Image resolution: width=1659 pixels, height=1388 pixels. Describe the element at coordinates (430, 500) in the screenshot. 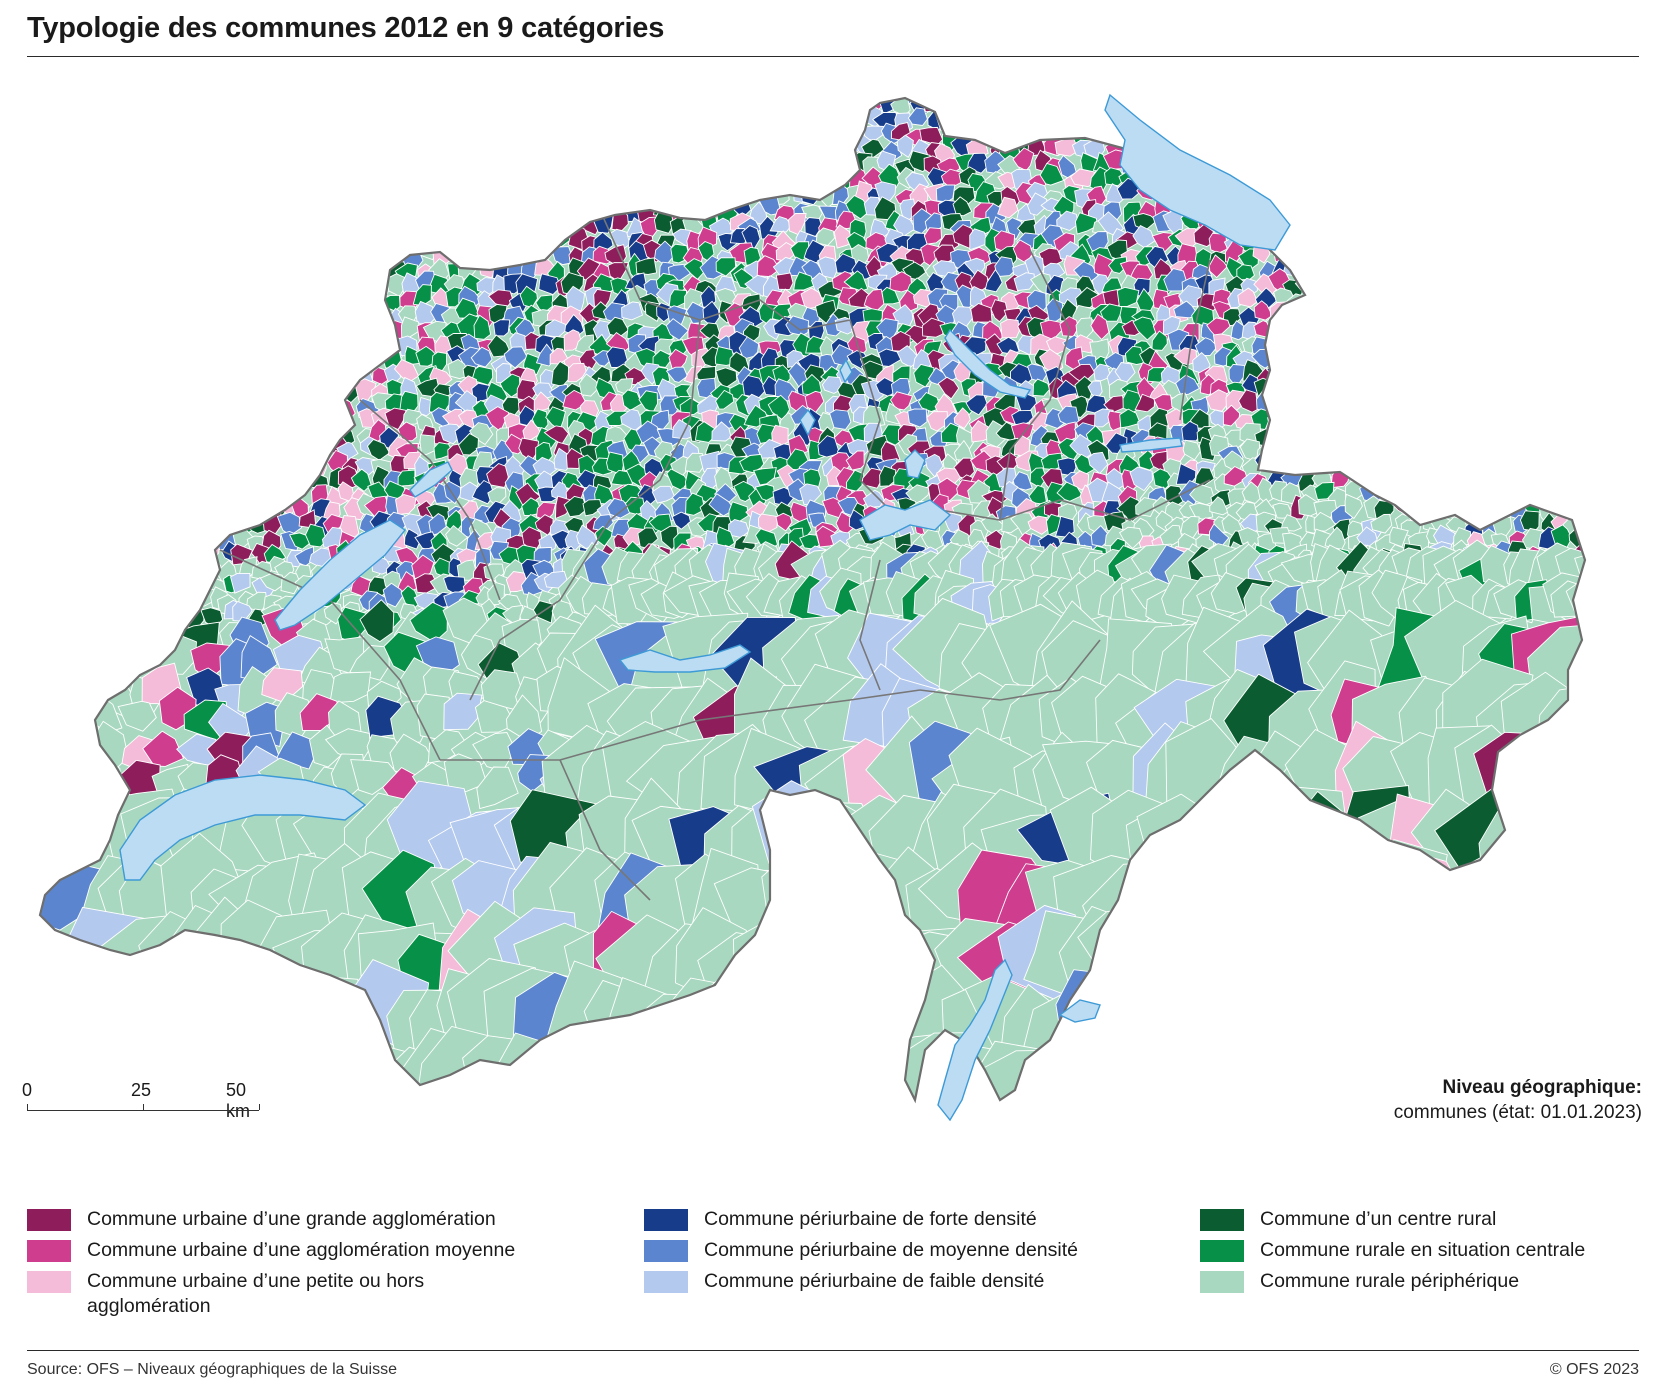

I see `canton-boundary` at that location.